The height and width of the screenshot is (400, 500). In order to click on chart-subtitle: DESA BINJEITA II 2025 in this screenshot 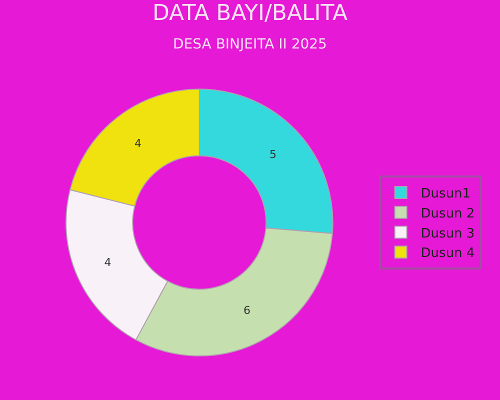, I will do `click(250, 44)`.